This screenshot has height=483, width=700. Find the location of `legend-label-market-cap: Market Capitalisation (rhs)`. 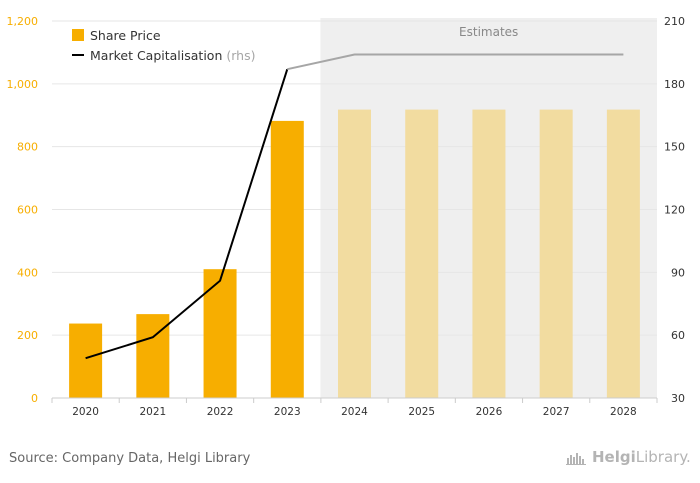

legend-label-market-cap: Market Capitalisation (rhs) is located at coordinates (172, 55).